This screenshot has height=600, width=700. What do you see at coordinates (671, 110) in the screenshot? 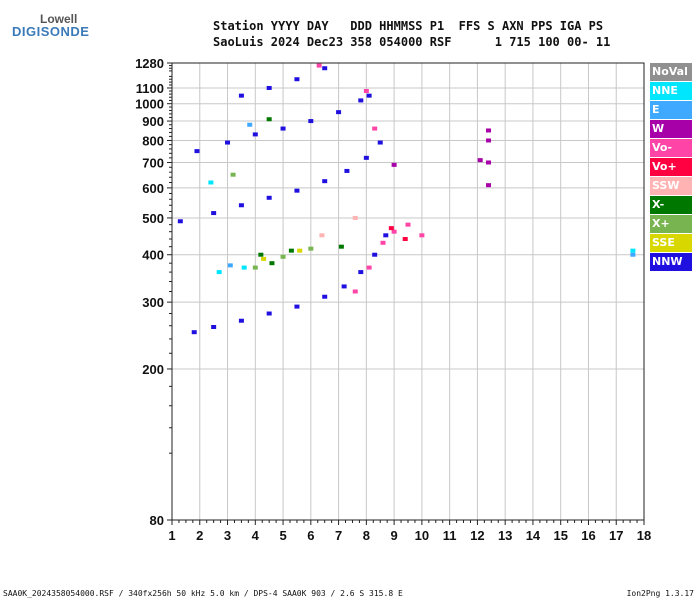
I see `legend-item-e: E` at bounding box center [671, 110].